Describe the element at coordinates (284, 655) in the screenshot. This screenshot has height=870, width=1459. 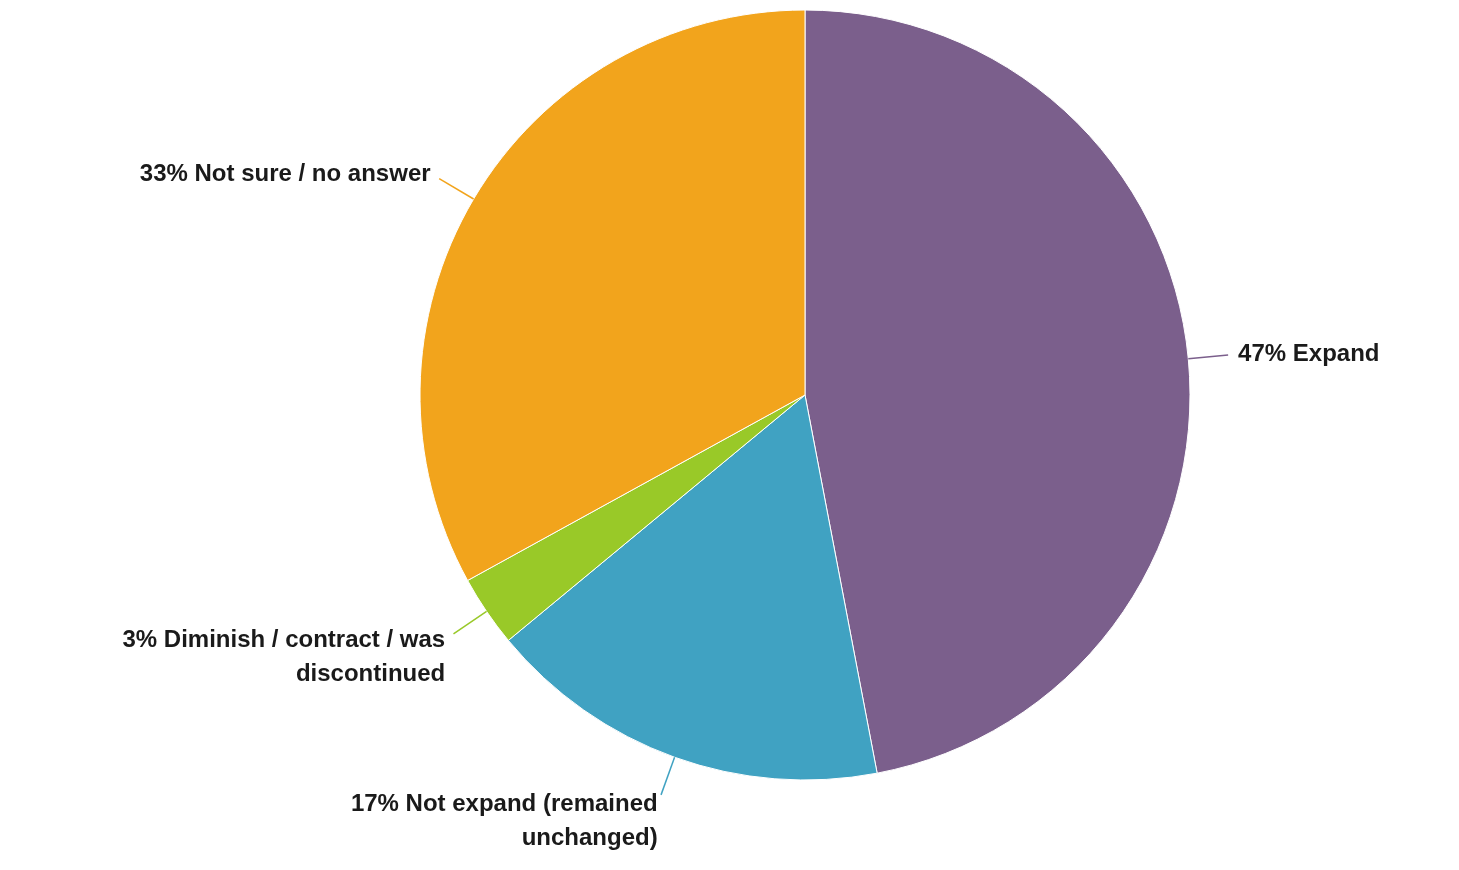
I see `slice-label: 3% Diminish / contract / was discontinued` at that location.